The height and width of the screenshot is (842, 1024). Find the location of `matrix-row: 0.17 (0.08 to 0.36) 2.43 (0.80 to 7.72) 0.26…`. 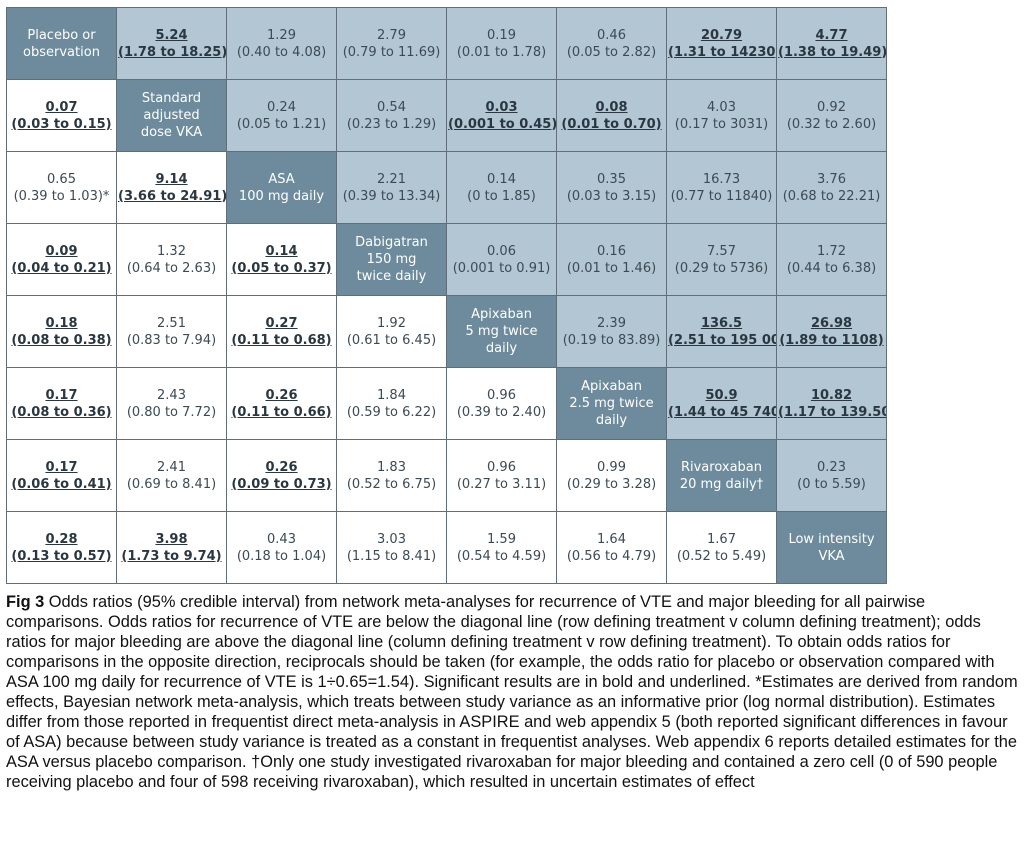

matrix-row: 0.17 (0.08 to 0.36) 2.43 (0.80 to 7.72) 0.26… is located at coordinates (446, 403).